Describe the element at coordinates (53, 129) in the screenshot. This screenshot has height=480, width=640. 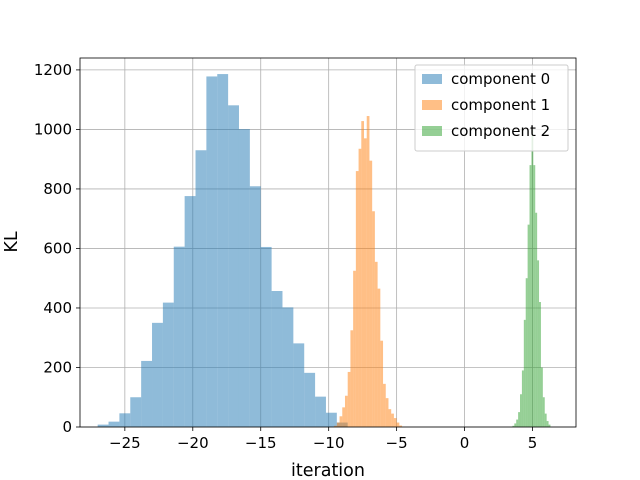
I see `y-tick-label: 1000` at that location.